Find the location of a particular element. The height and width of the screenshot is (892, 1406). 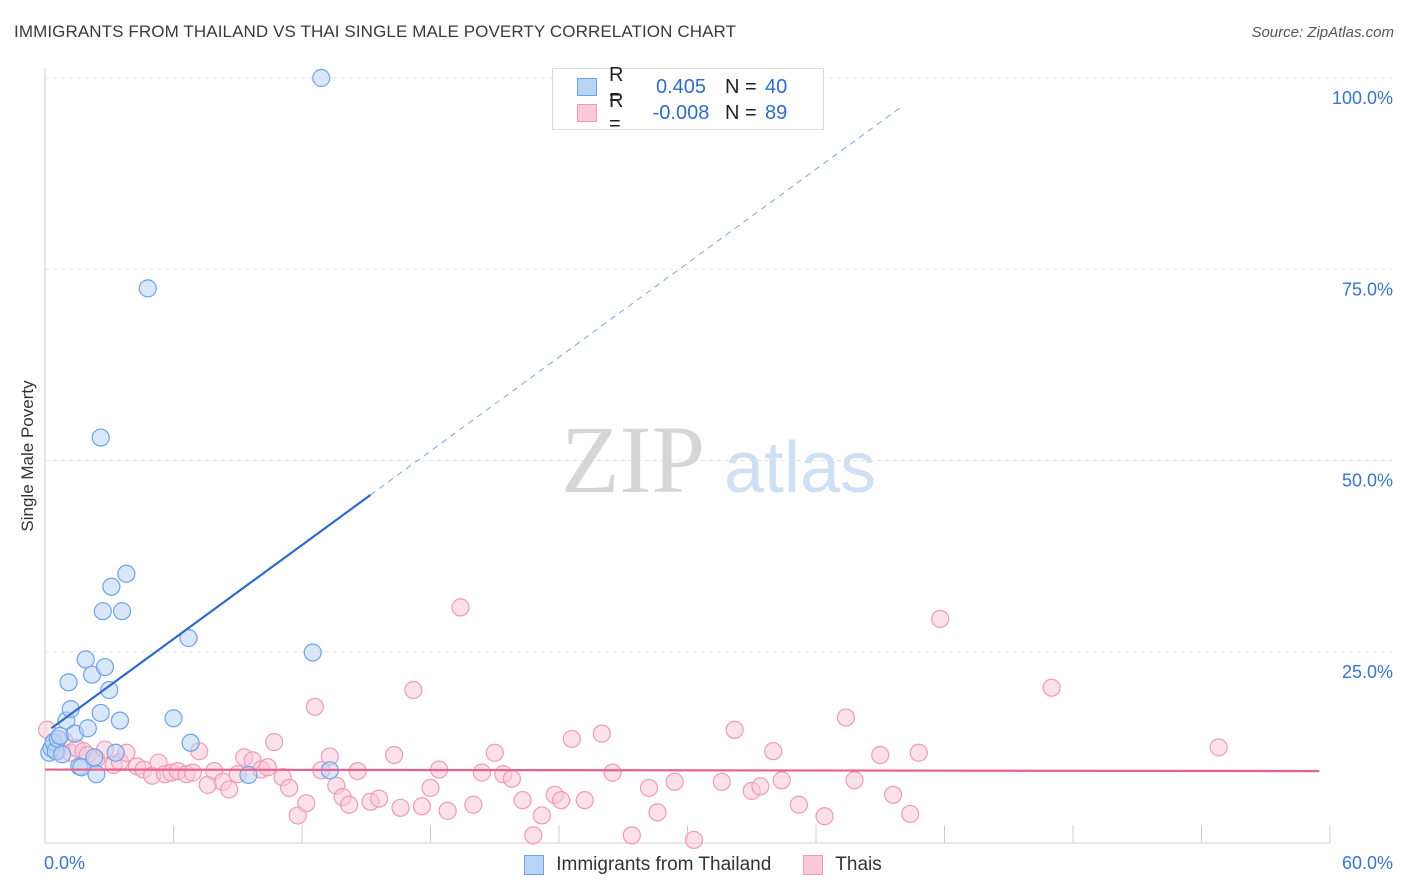

r-value-thailand: 0.405 is located at coordinates (681, 86).